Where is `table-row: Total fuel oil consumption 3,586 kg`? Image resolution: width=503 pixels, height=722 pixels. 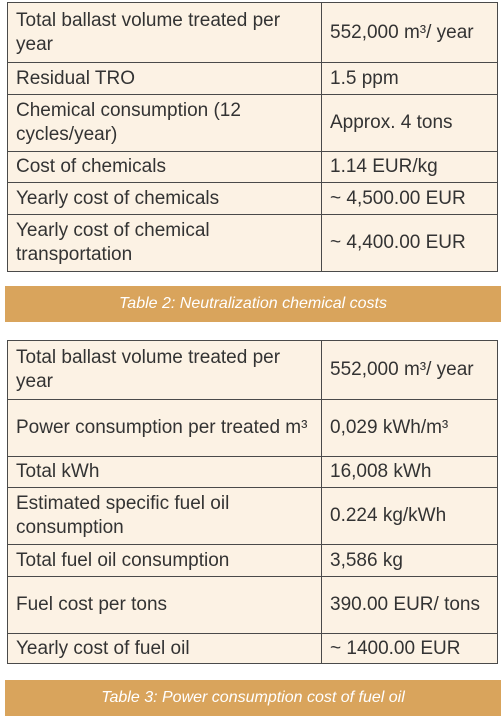
table-row: Total fuel oil consumption 3,586 kg is located at coordinates (252, 560).